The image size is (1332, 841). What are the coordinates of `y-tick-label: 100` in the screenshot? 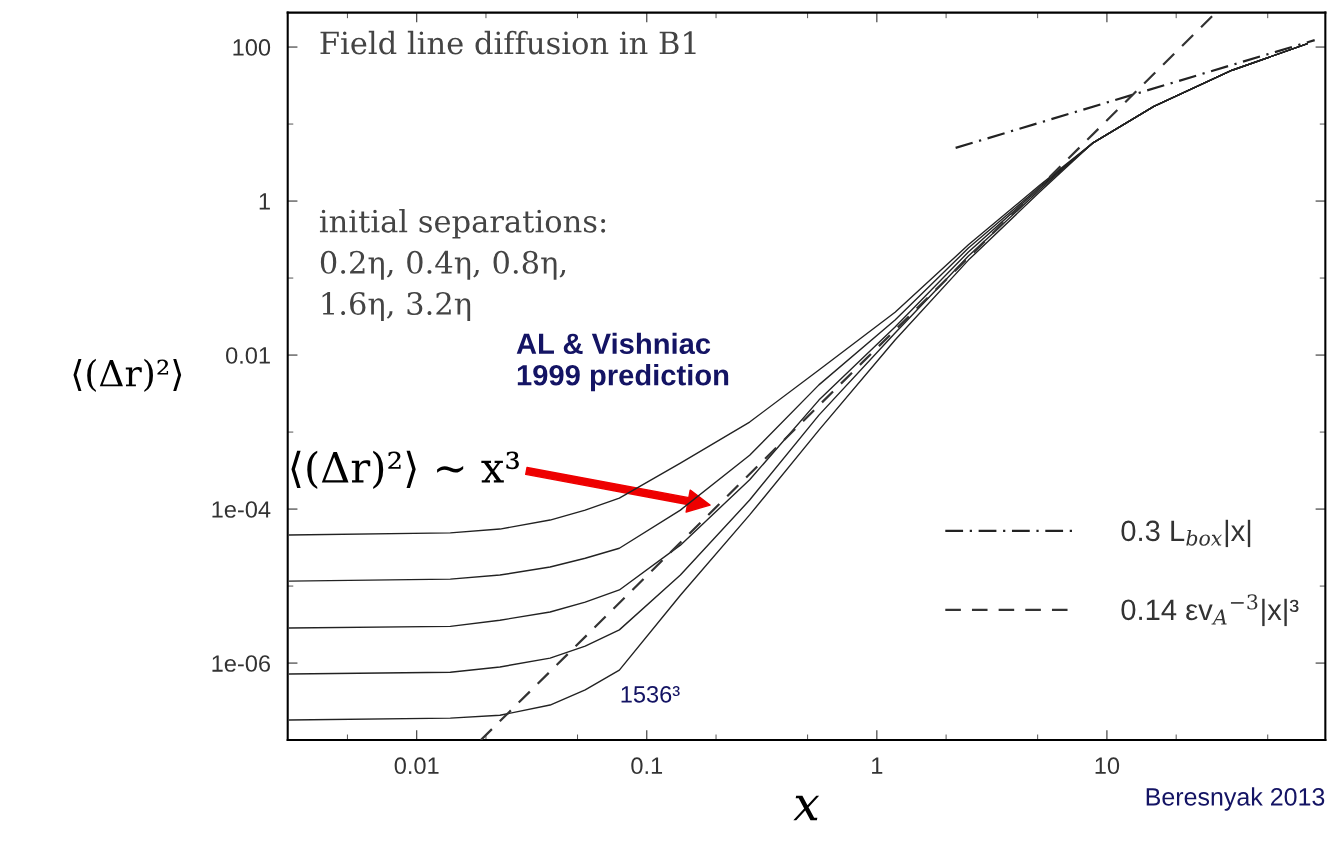 It's located at (252, 47).